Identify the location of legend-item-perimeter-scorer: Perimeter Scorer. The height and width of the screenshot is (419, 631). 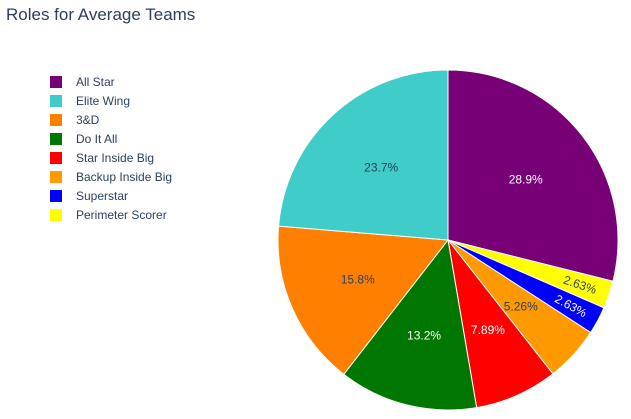
(108, 215).